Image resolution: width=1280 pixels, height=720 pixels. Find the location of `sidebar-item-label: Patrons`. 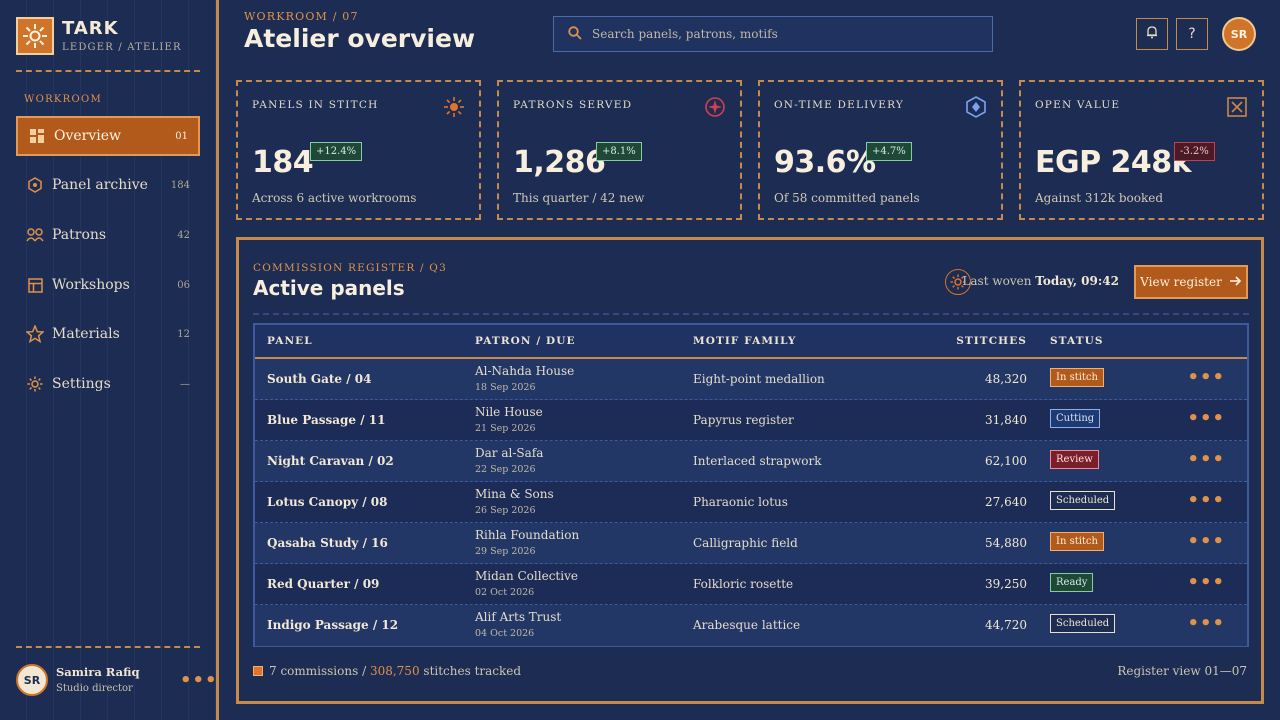

sidebar-item-label: Patrons is located at coordinates (79, 235).